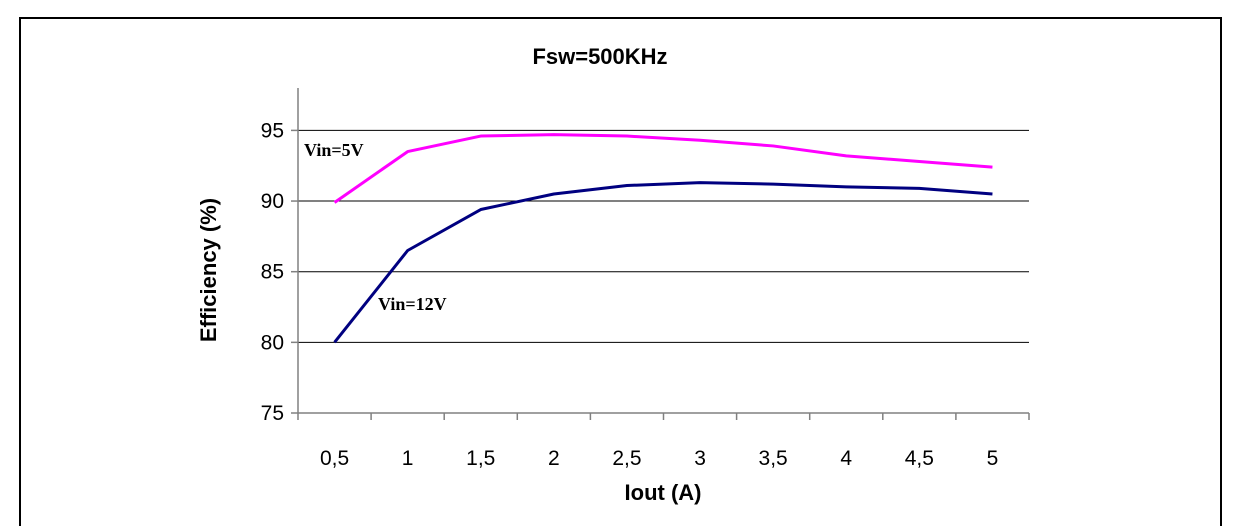 The width and height of the screenshot is (1236, 526). What do you see at coordinates (272, 201) in the screenshot?
I see `y-tick-label: 90` at bounding box center [272, 201].